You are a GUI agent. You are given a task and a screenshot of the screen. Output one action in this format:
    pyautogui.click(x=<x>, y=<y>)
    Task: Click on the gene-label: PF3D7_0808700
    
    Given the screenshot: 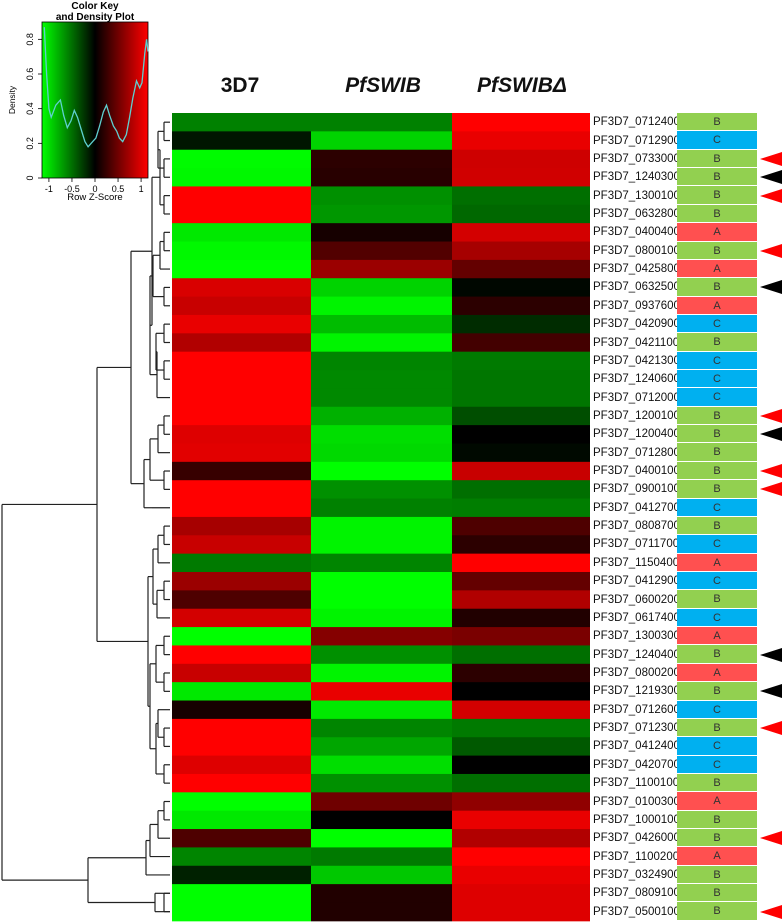 What is the action you would take?
    pyautogui.click(x=636, y=526)
    